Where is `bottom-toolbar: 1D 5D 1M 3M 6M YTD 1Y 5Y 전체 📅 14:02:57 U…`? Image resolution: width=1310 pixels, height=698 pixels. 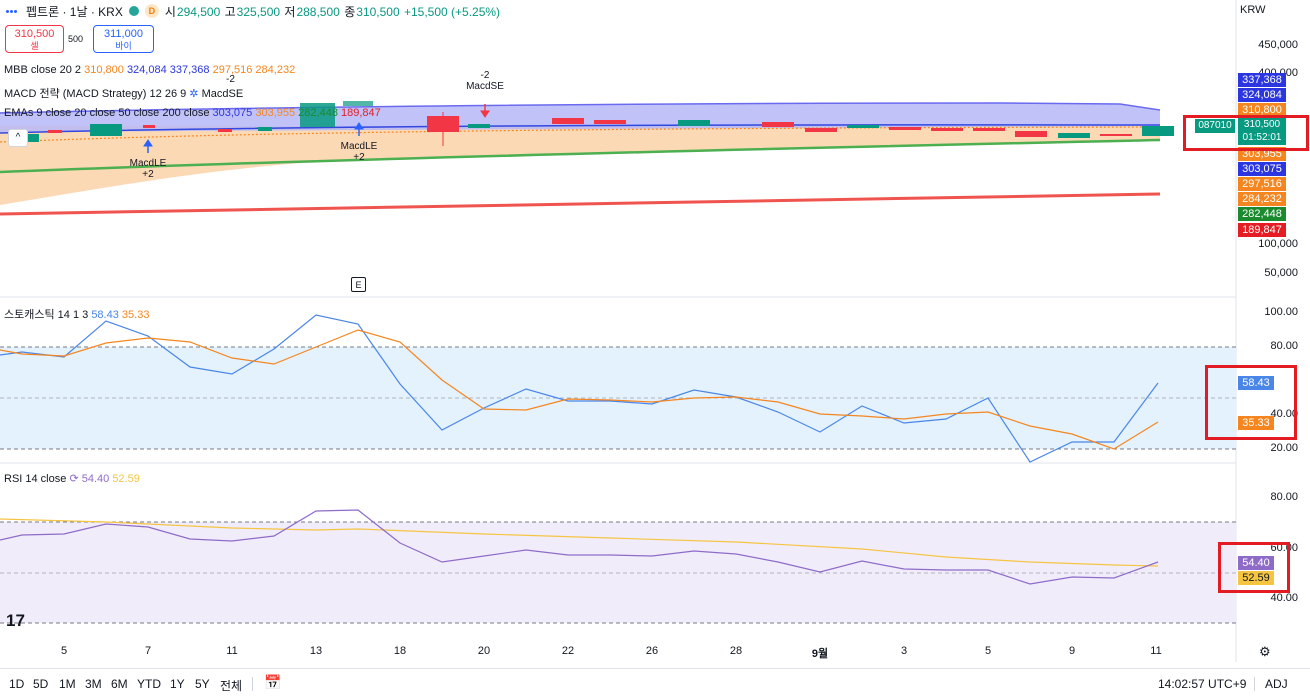 bottom-toolbar: 1D 5D 1M 3M 6M YTD 1Y 5Y 전체 📅 14:02:57 U… is located at coordinates (655, 683).